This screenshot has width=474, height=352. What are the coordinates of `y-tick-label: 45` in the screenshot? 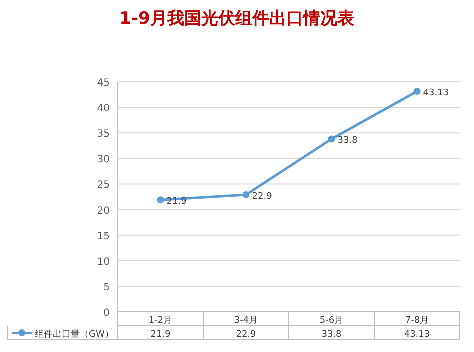 It's located at (103, 83).